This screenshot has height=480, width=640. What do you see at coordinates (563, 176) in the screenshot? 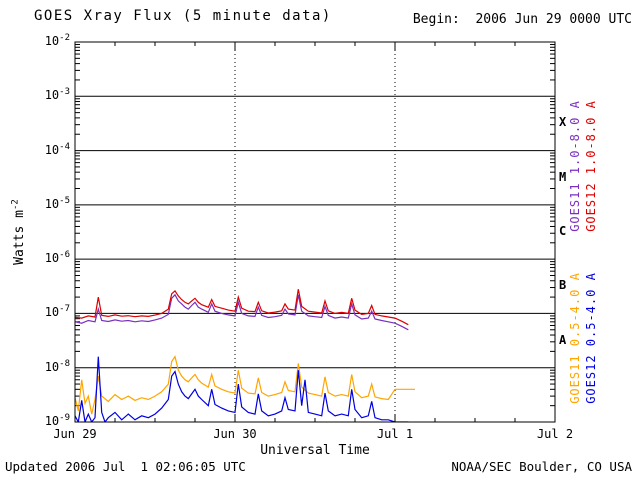
I see `flux-class-label-m: M` at bounding box center [563, 176].